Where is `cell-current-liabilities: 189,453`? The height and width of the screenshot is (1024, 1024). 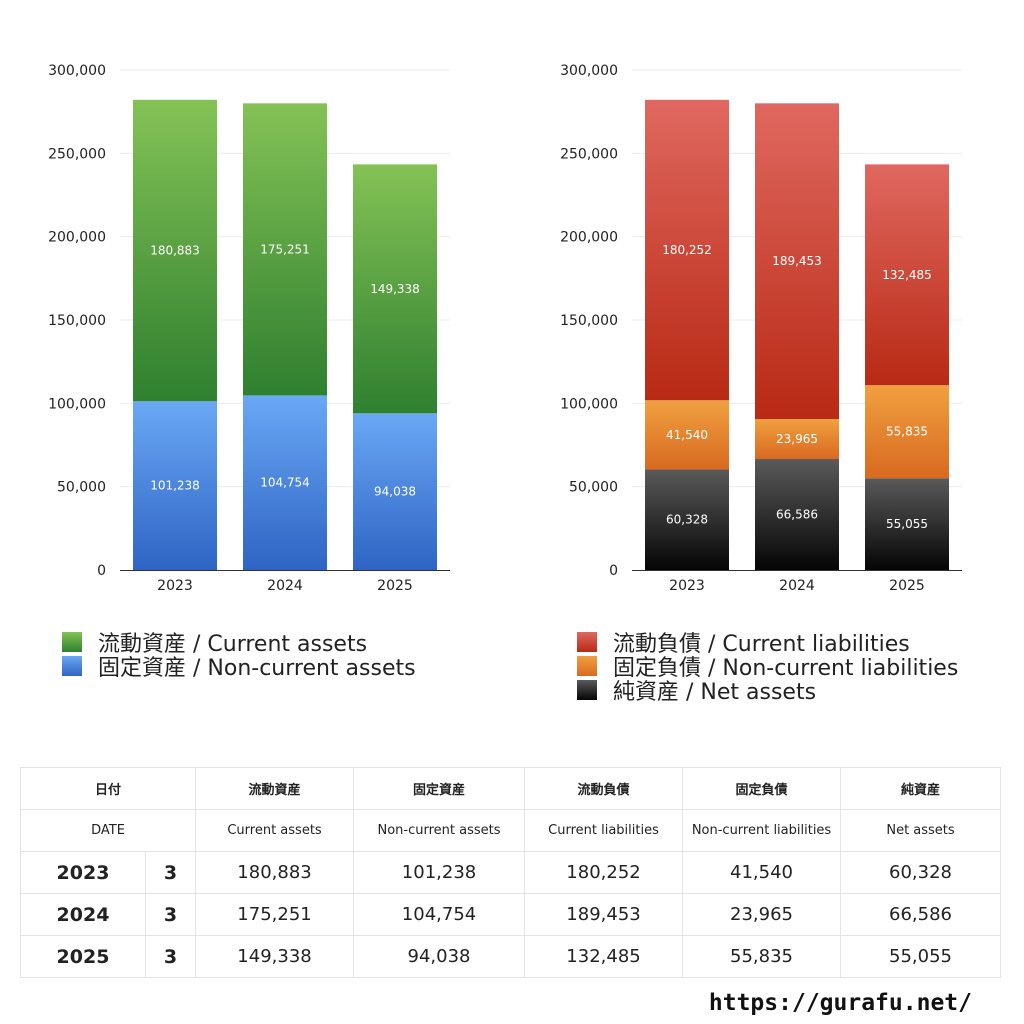
cell-current-liabilities: 189,453 is located at coordinates (604, 914).